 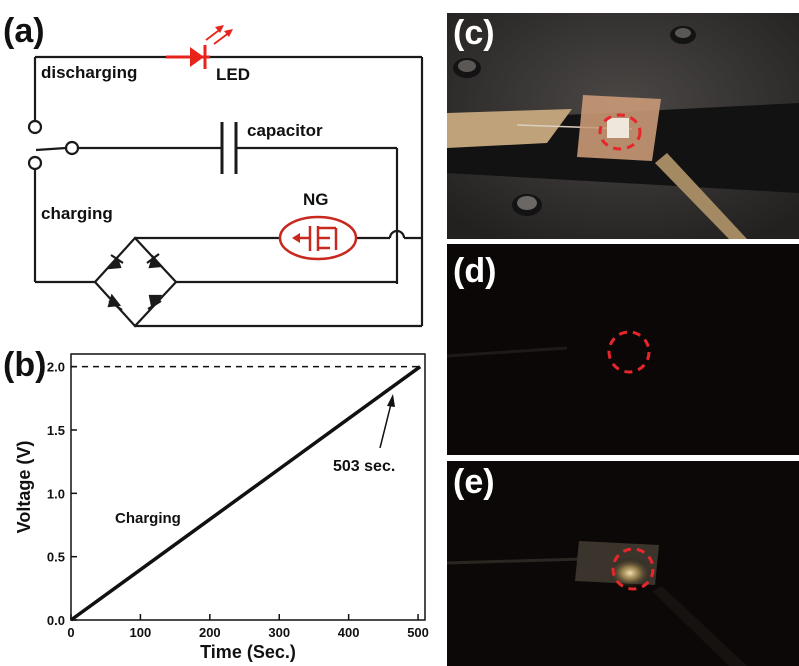 I want to click on diode-icon, so click(x=135, y=282).